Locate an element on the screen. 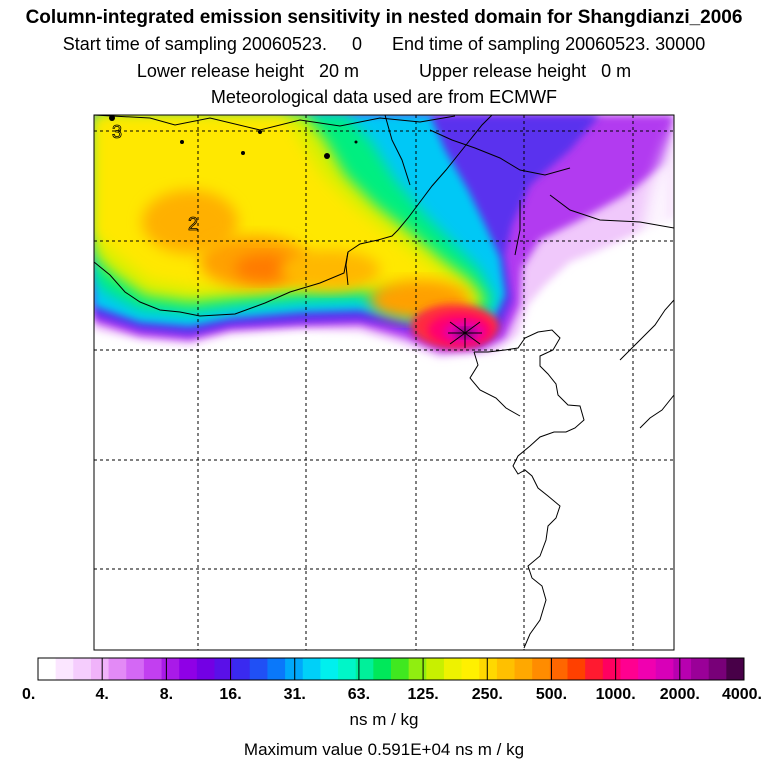 This screenshot has width=768, height=768. met-data-note: Meteorological data used are from ECMWF is located at coordinates (384, 97).